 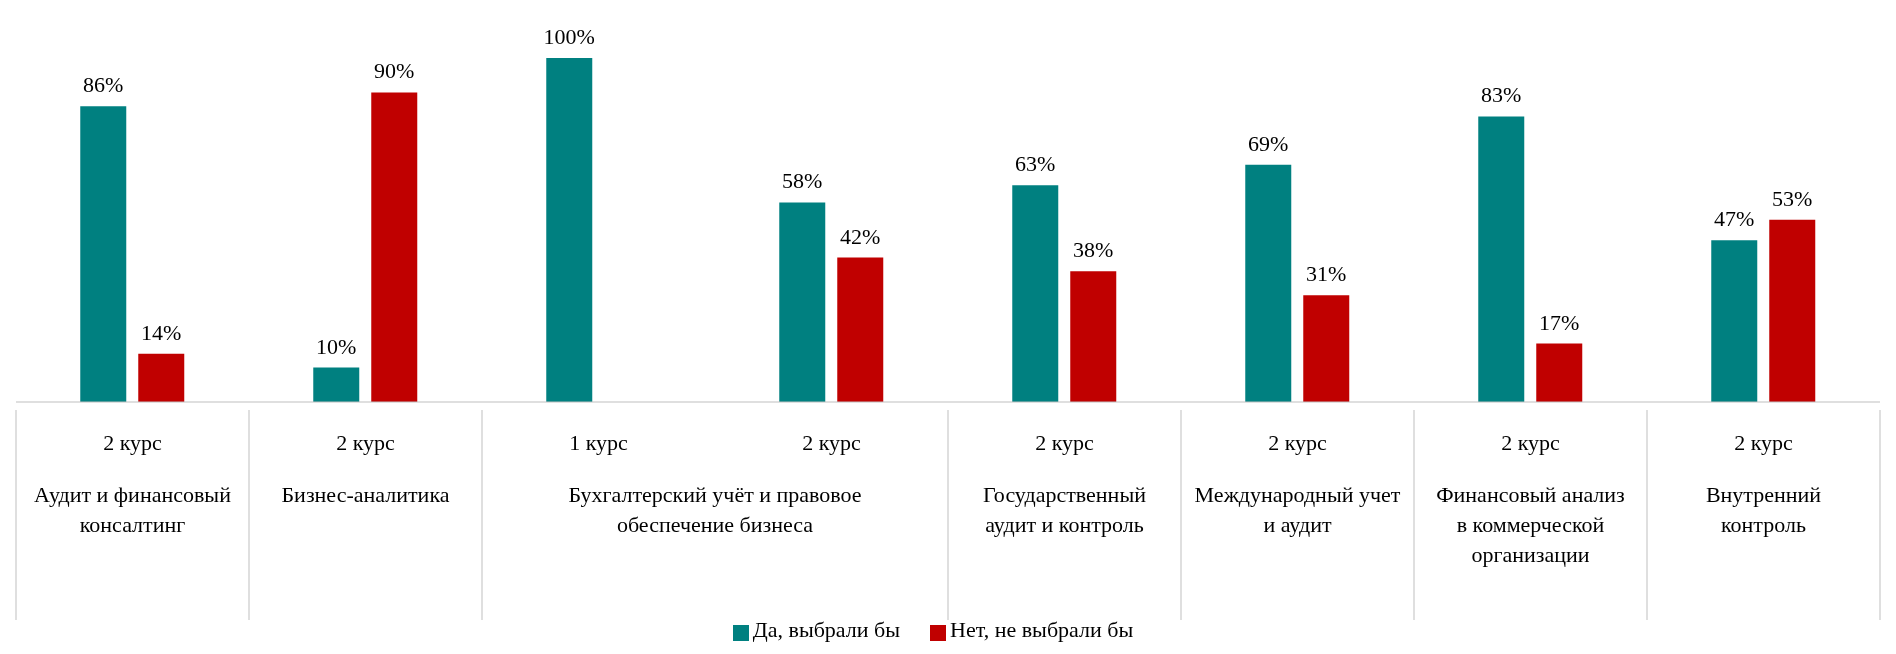 I want to click on text: Аудит и финансовый консалтинг, so click(x=133, y=509).